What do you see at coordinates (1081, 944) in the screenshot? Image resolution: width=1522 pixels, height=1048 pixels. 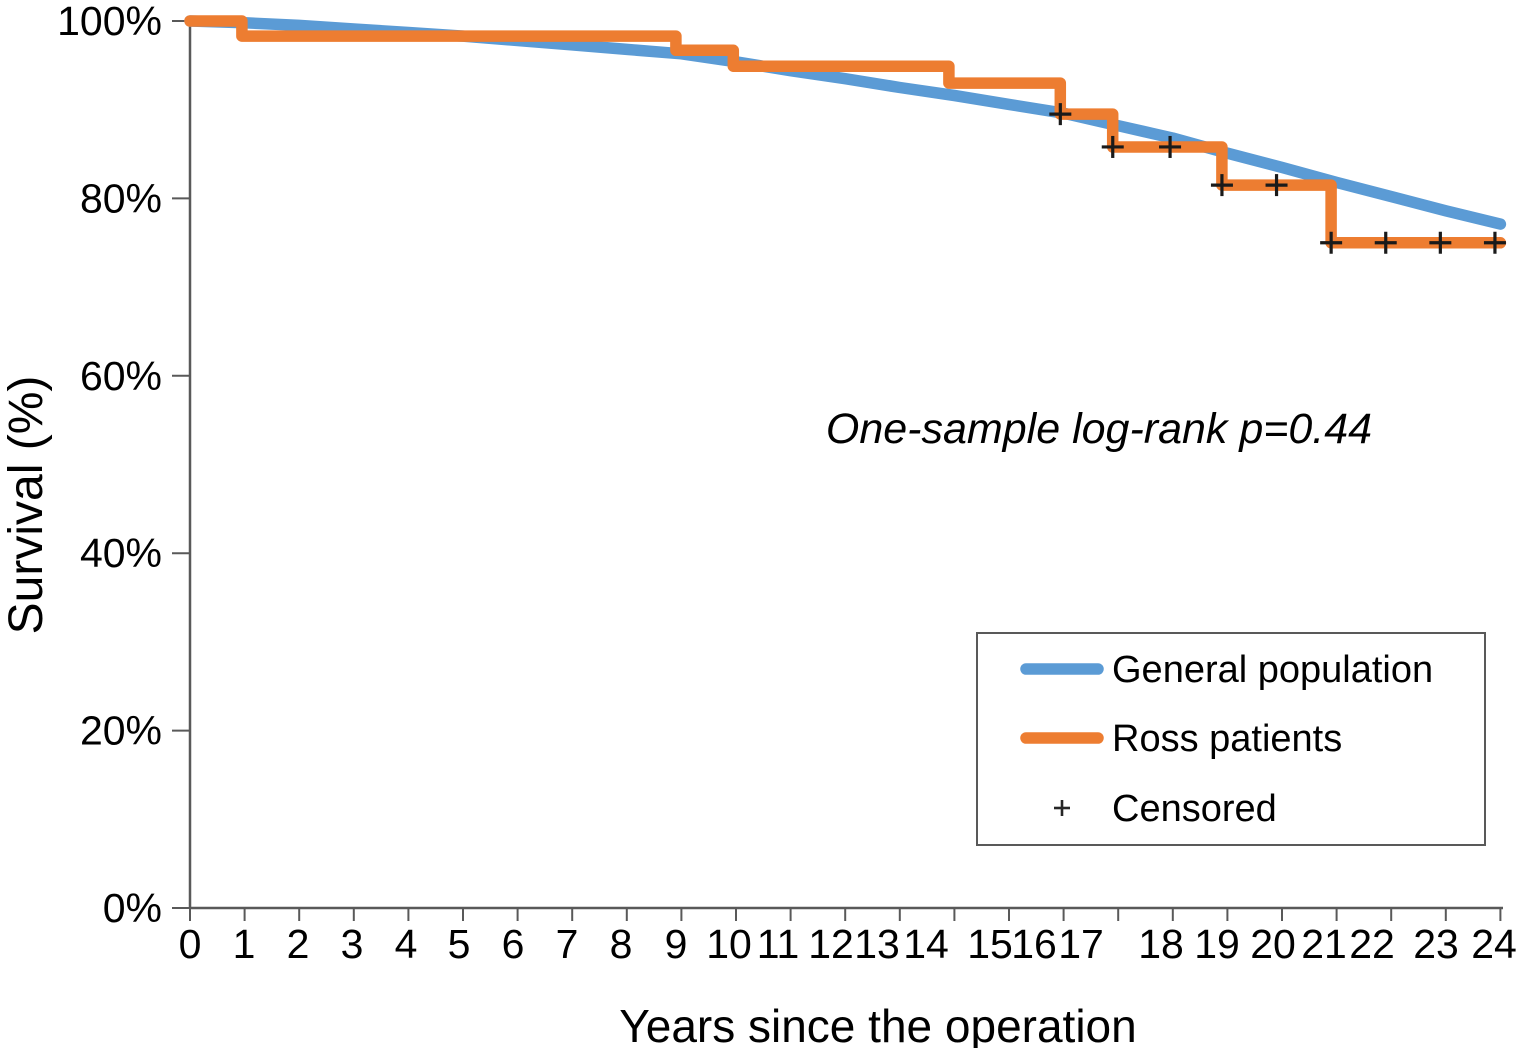 I see `x-tick-label: 17` at bounding box center [1081, 944].